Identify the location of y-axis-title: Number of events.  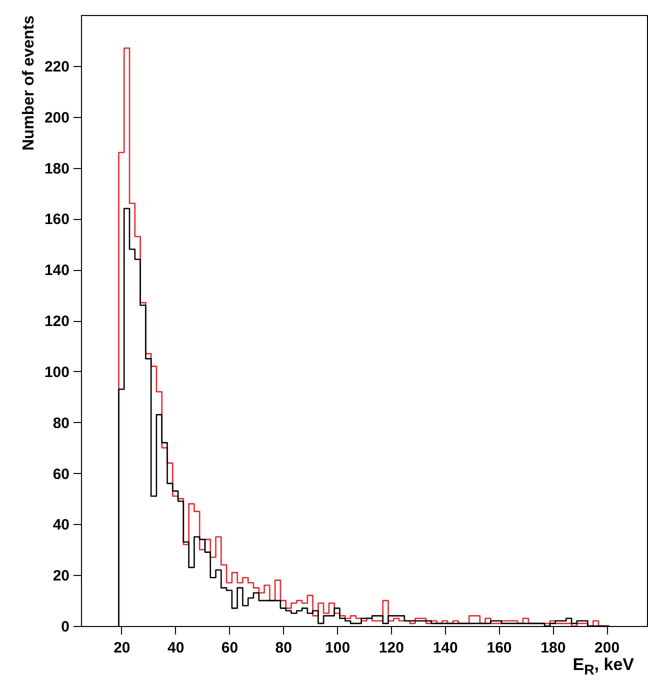
(29, 83).